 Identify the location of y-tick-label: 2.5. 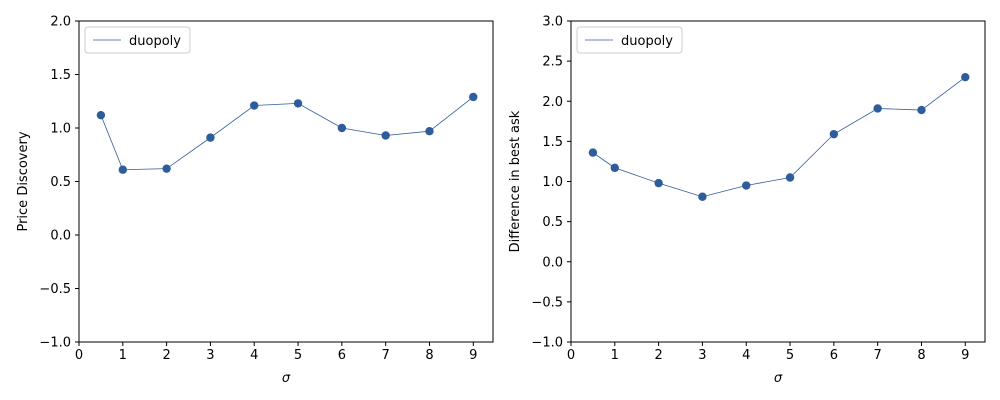
(552, 62).